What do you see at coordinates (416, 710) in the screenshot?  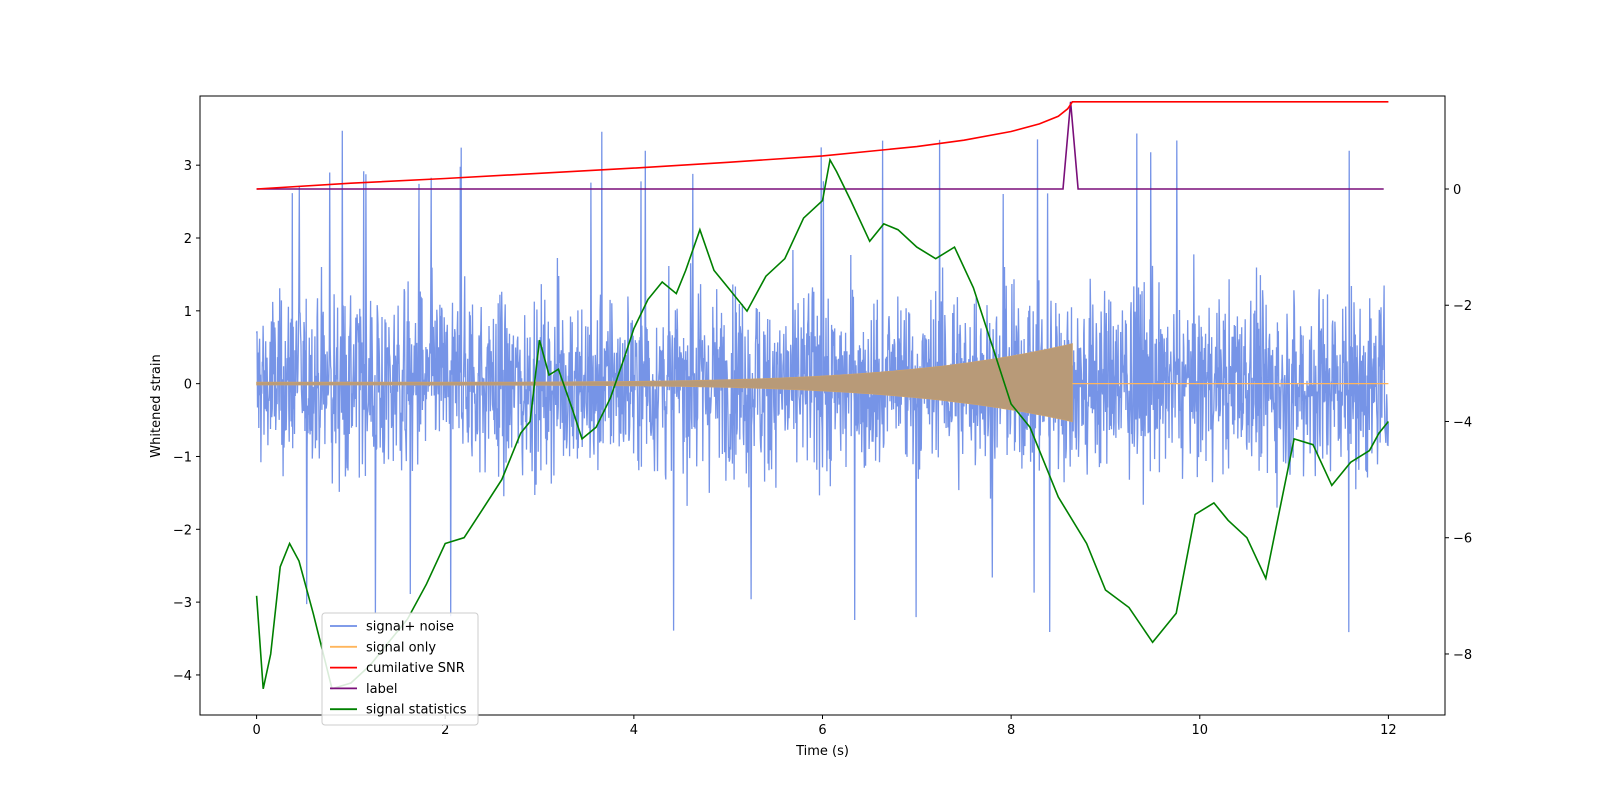 I see `legend-label: signal statistics` at bounding box center [416, 710].